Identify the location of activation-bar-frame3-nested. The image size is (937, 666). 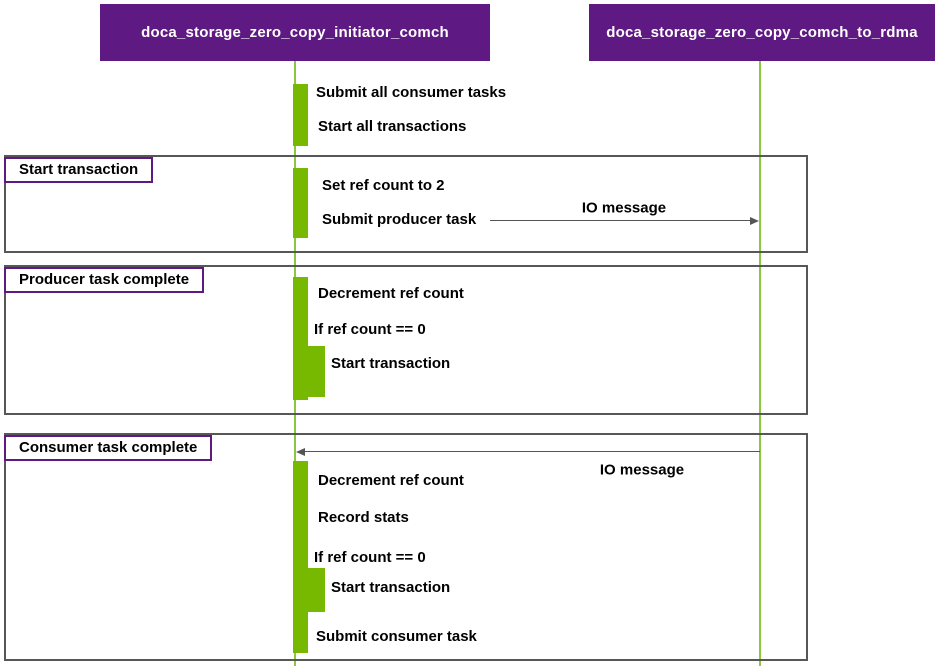
(316, 590).